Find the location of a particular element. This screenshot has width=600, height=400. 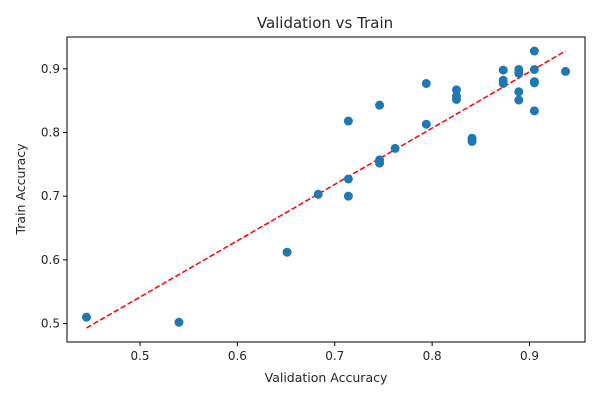

x-tick-label: 0.7 is located at coordinates (334, 356).